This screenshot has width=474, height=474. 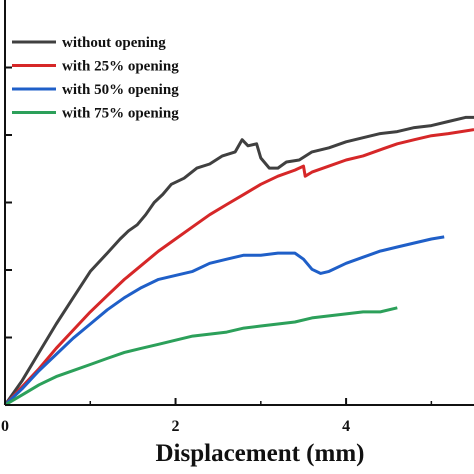 What do you see at coordinates (114, 43) in the screenshot?
I see `legend-label-1: without opening` at bounding box center [114, 43].